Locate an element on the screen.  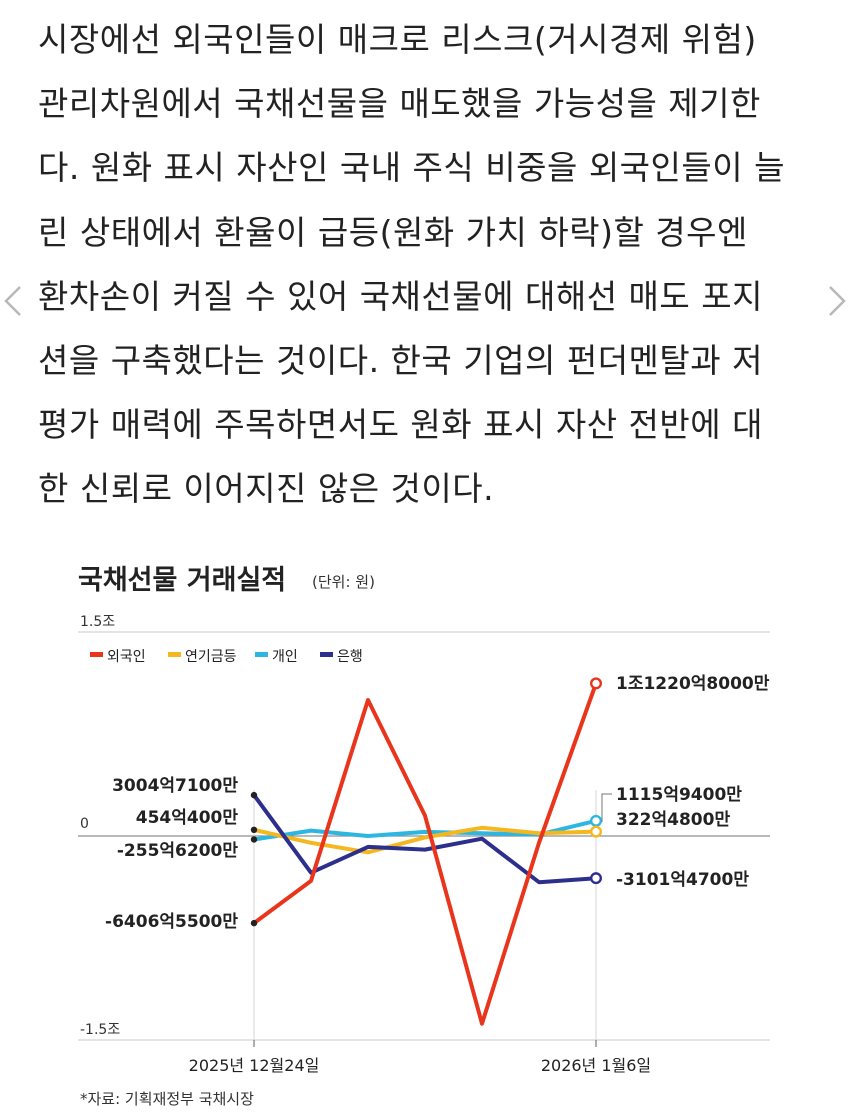
start-value-label: 3004억7100만 is located at coordinates (175, 786).